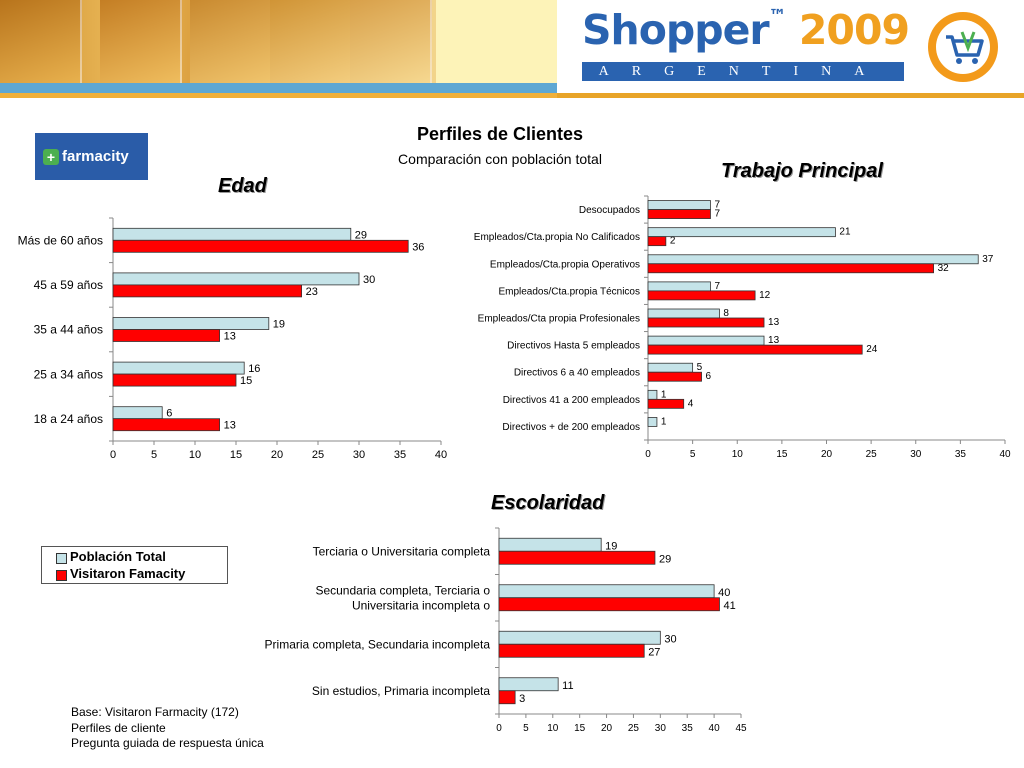 The image size is (1024, 768). I want to click on chart-data-label: 21, so click(845, 232).